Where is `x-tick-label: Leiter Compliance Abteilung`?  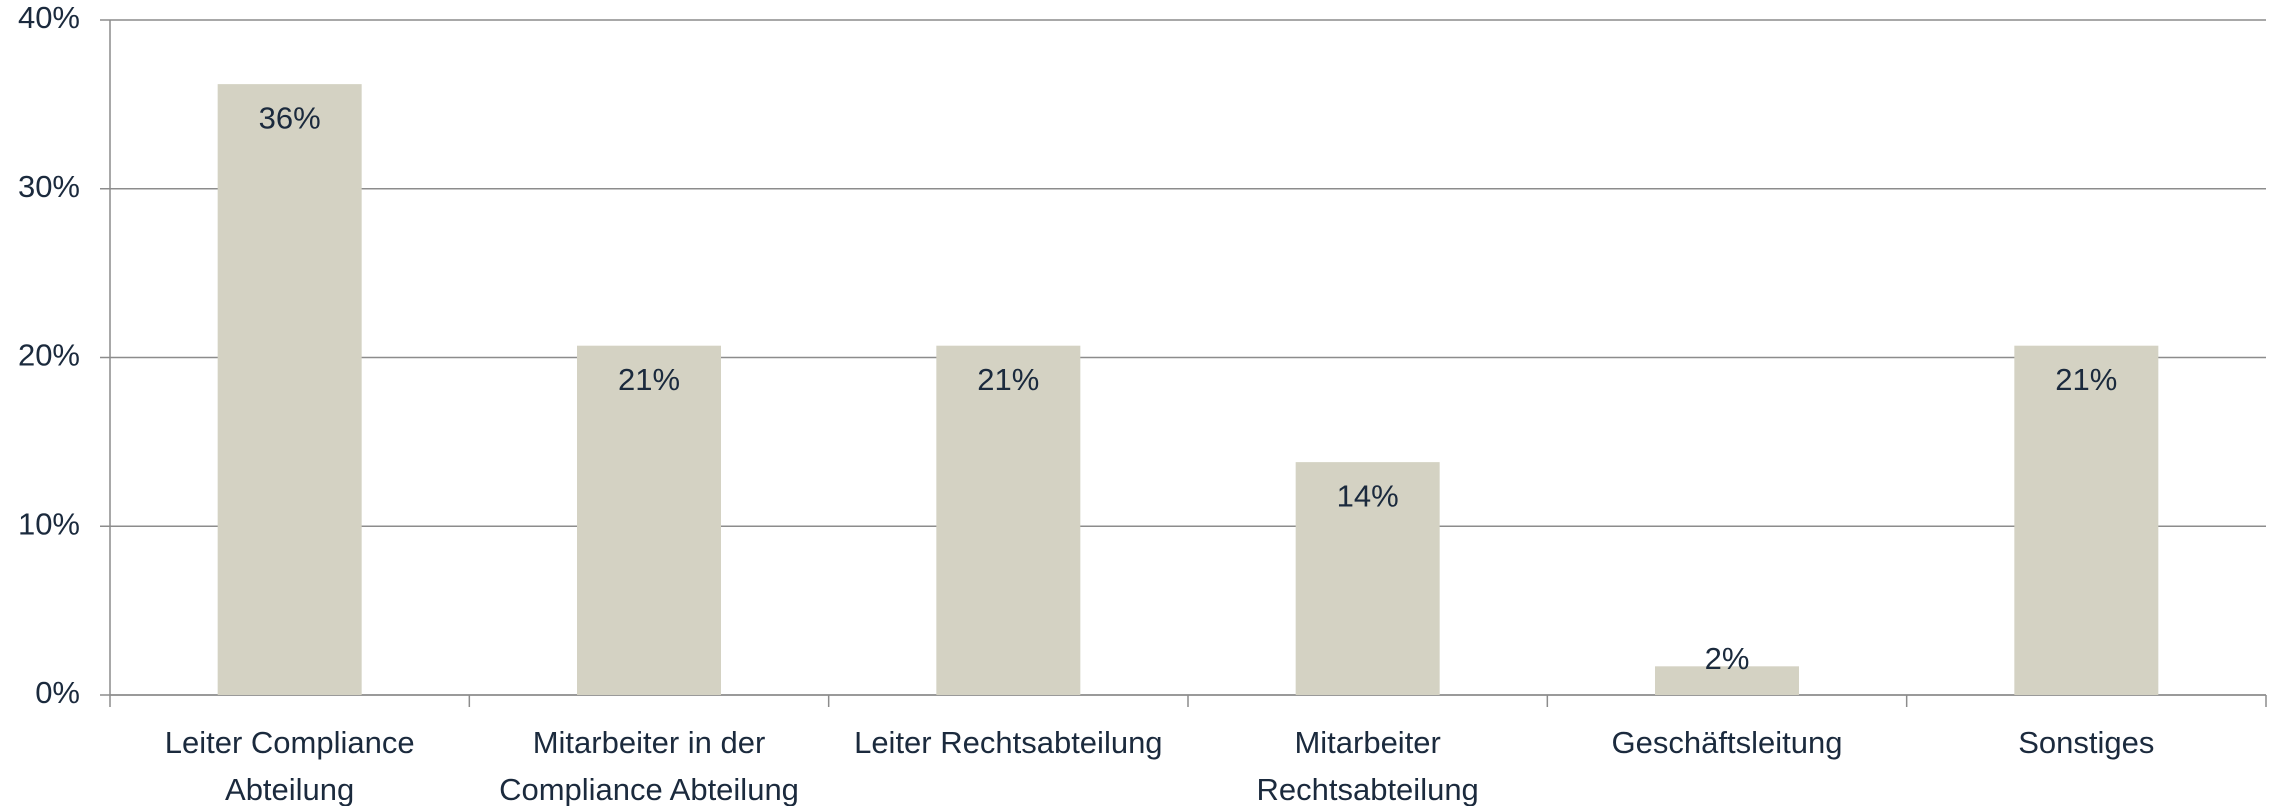
x-tick-label: Leiter Compliance Abteilung is located at coordinates (289, 765).